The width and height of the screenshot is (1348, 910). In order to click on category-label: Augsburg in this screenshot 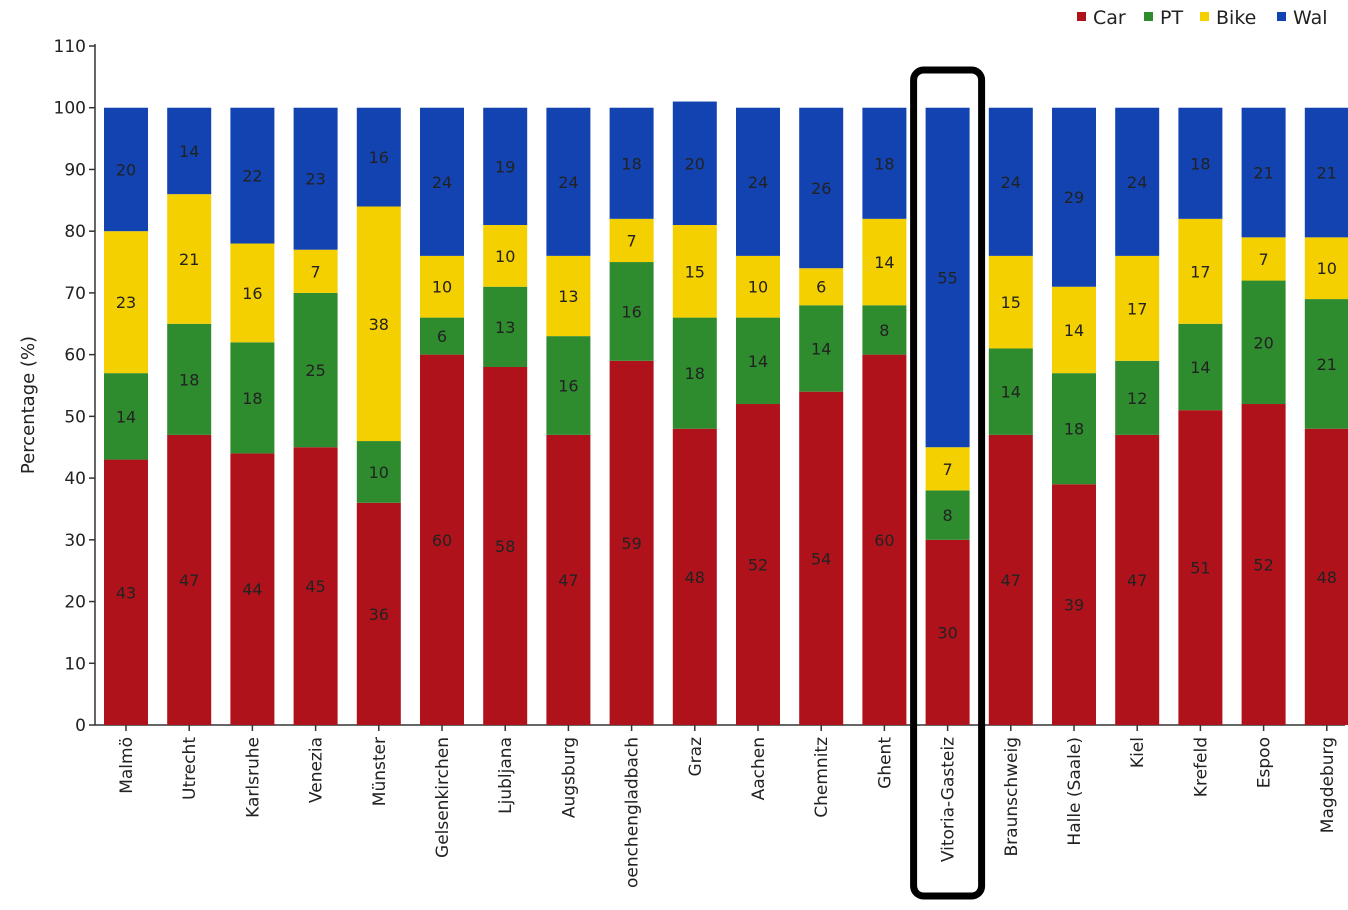, I will do `click(569, 777)`.